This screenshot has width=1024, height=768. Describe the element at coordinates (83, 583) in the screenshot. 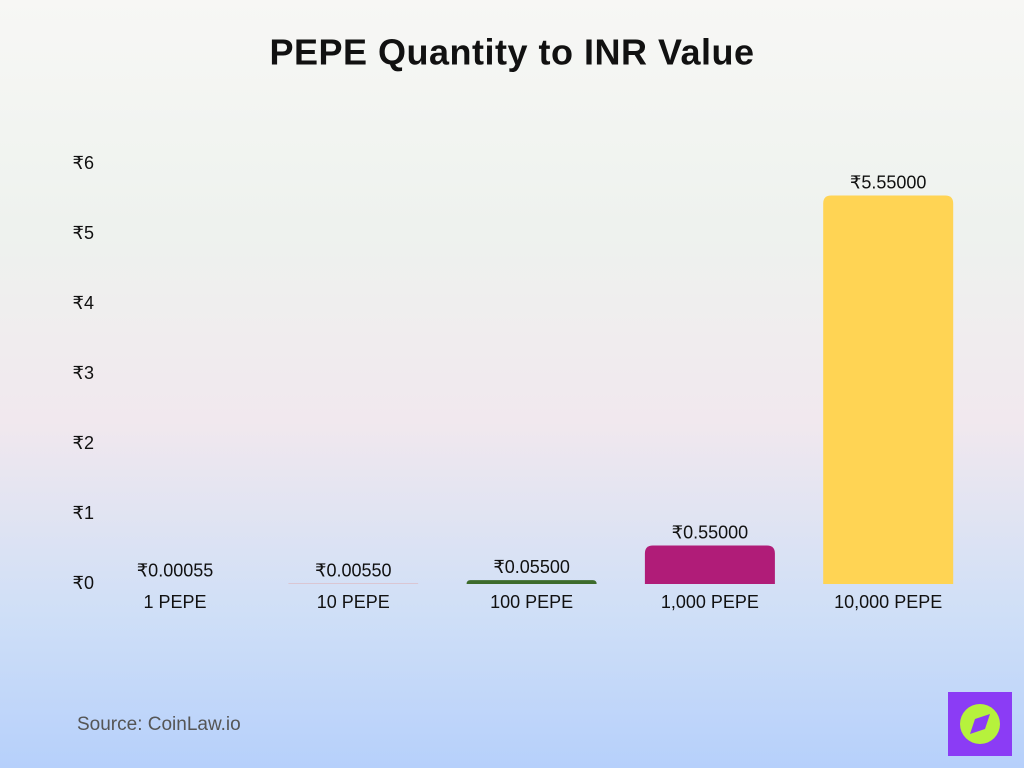

I see `y-tick-label: ₹0` at that location.